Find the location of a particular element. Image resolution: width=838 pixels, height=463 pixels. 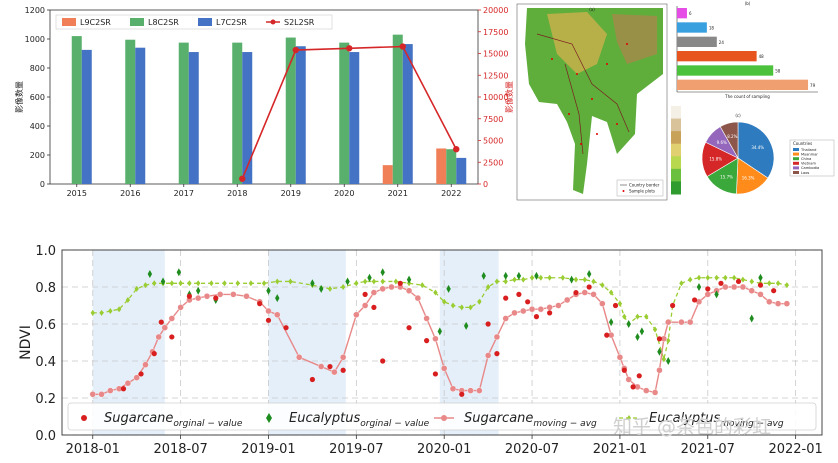

pie-slice is located at coordinates (729, 140).